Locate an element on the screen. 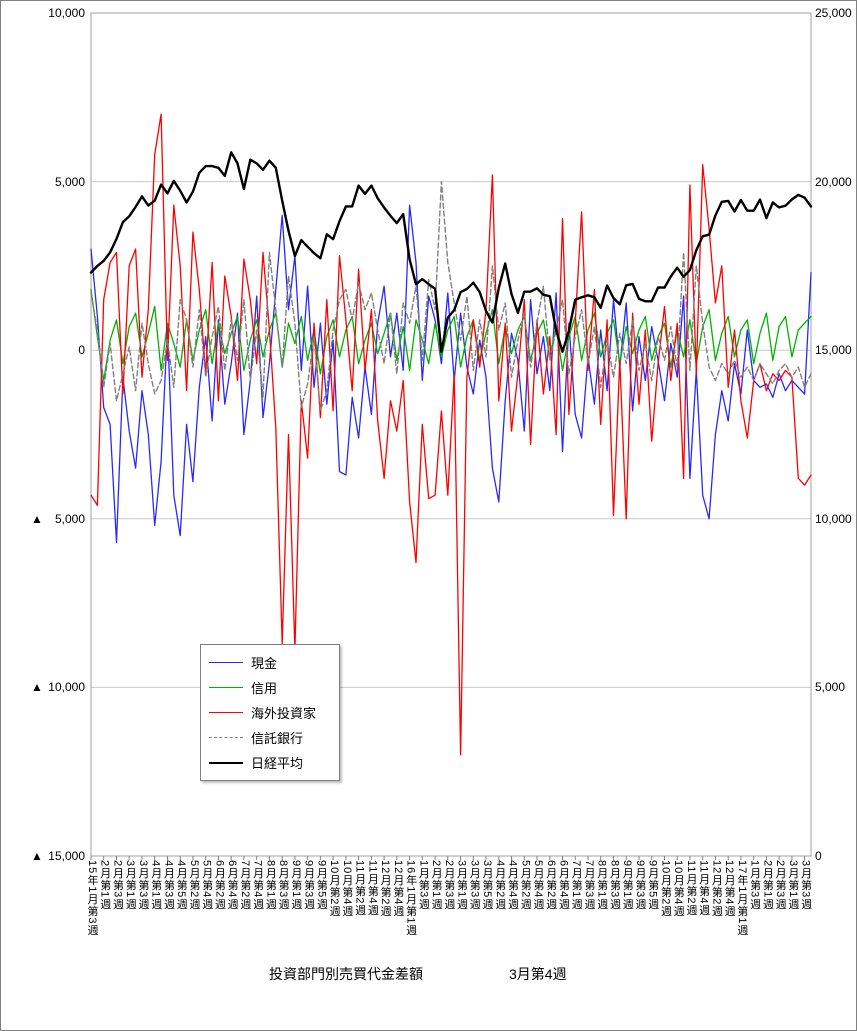  x-axis-label: 17年1月第1週 is located at coordinates (741, 898).